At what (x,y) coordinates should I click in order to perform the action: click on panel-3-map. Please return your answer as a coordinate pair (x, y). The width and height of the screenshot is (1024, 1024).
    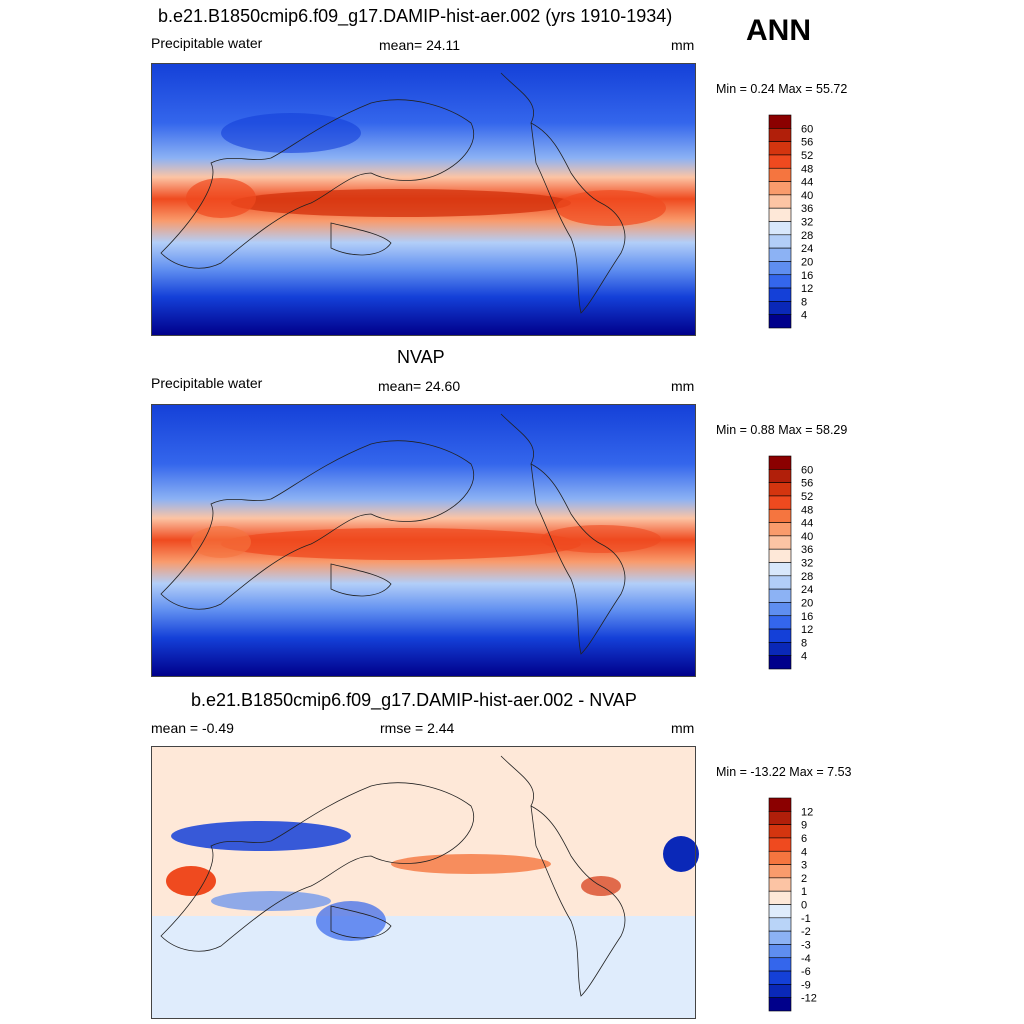
    Looking at the image, I should click on (425, 882).